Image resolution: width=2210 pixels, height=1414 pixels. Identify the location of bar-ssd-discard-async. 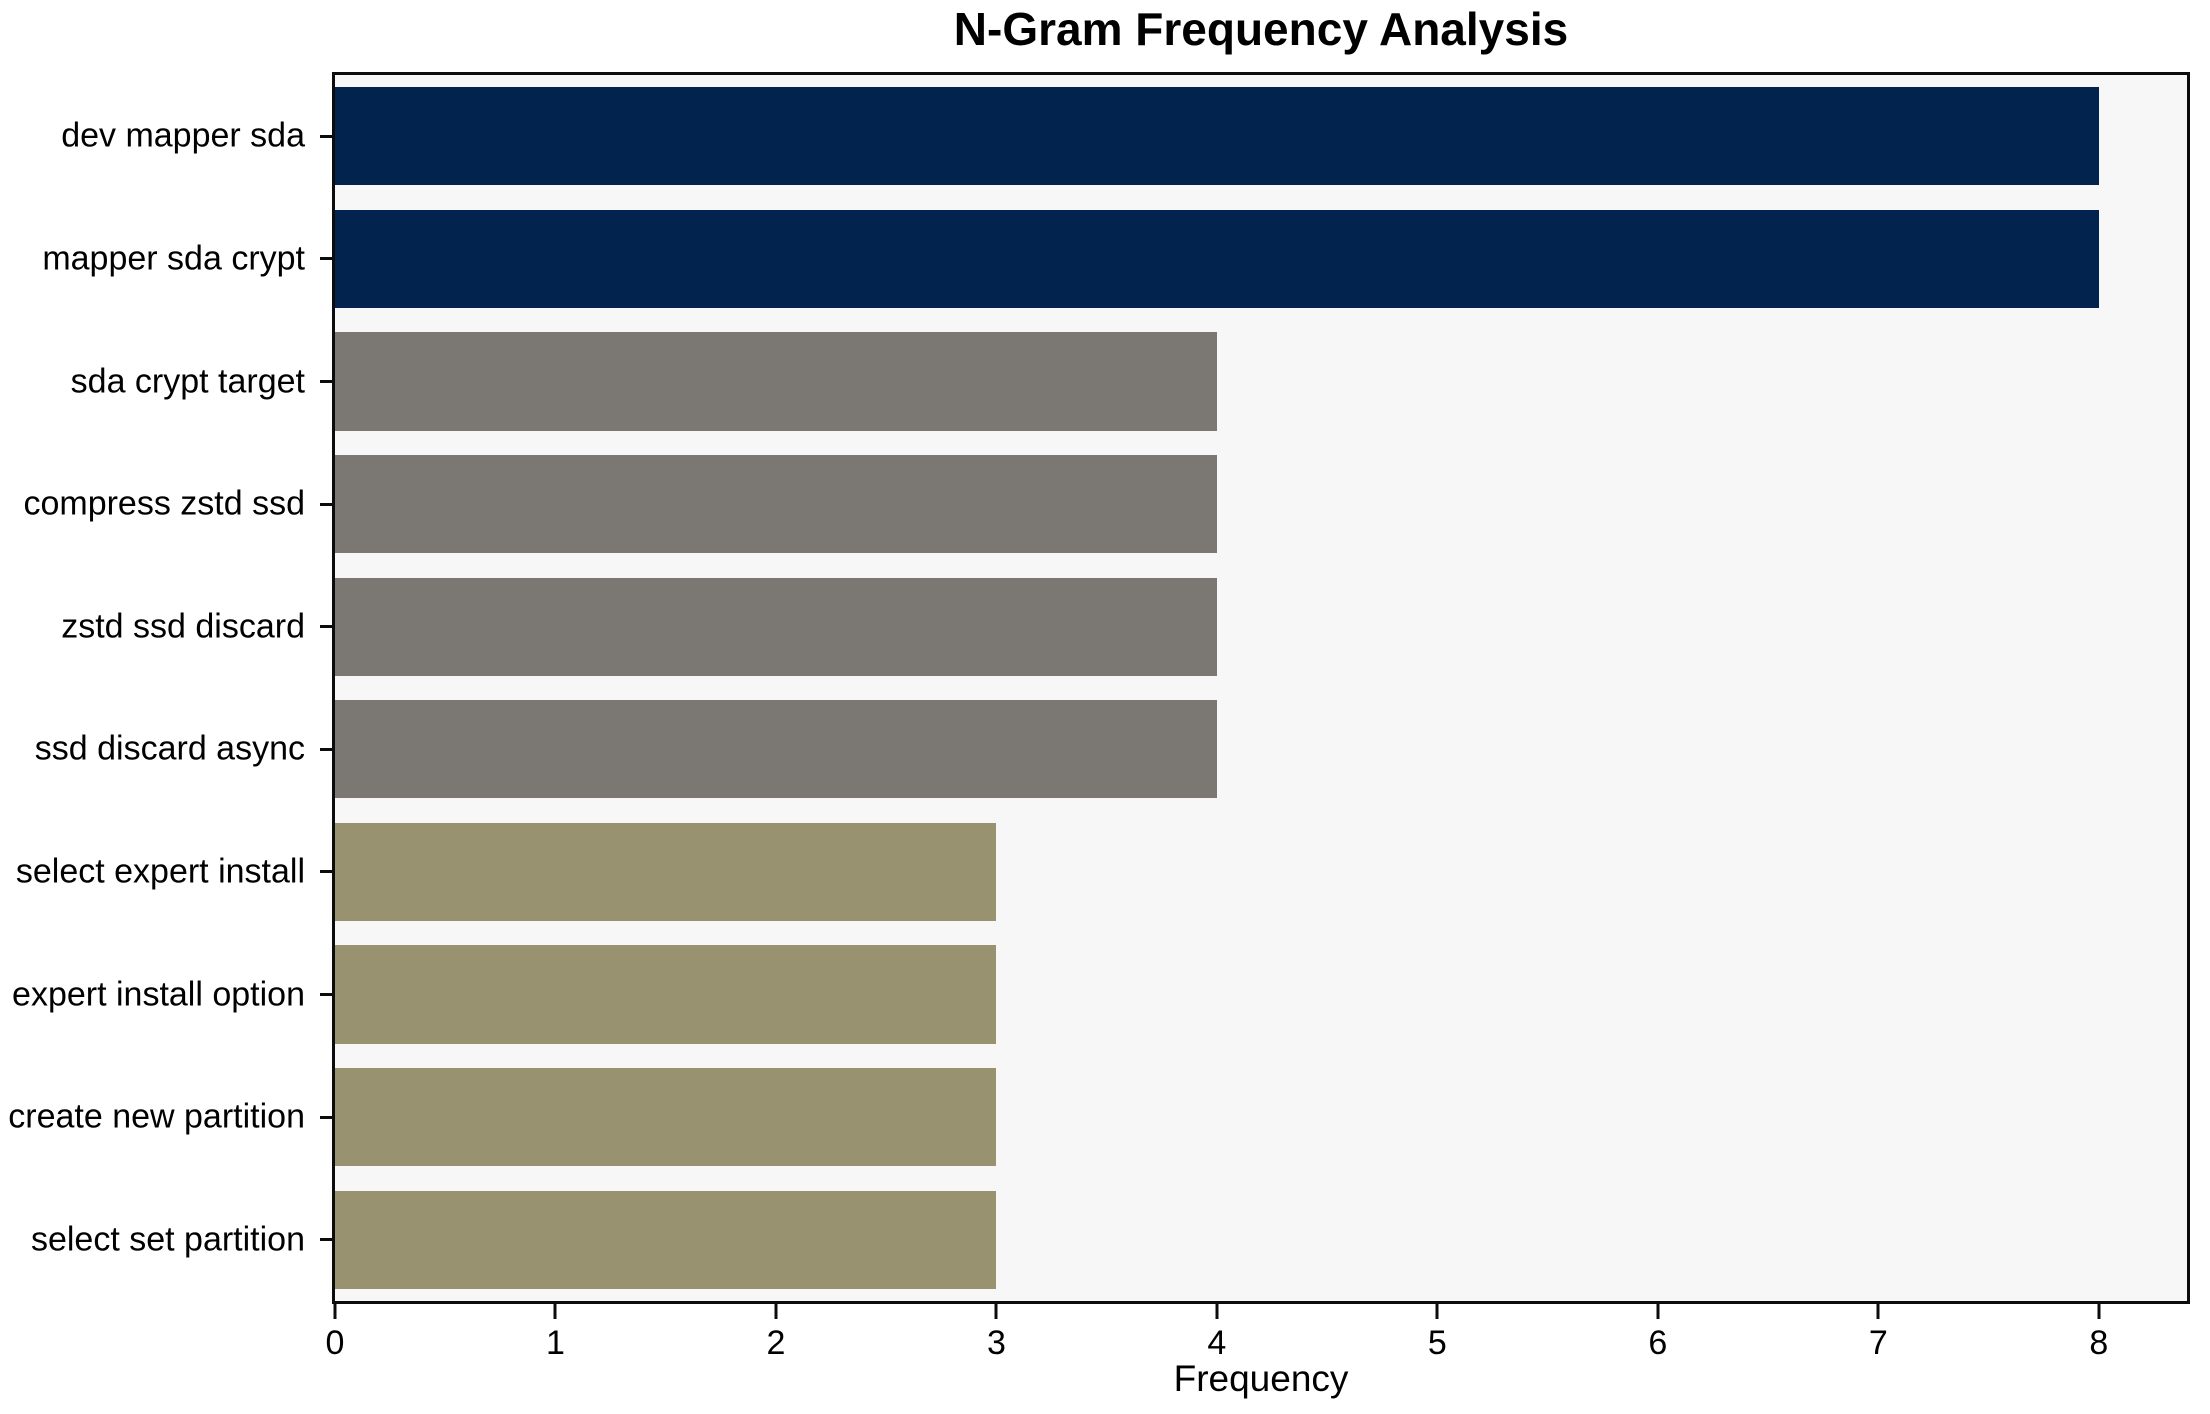
(776, 749).